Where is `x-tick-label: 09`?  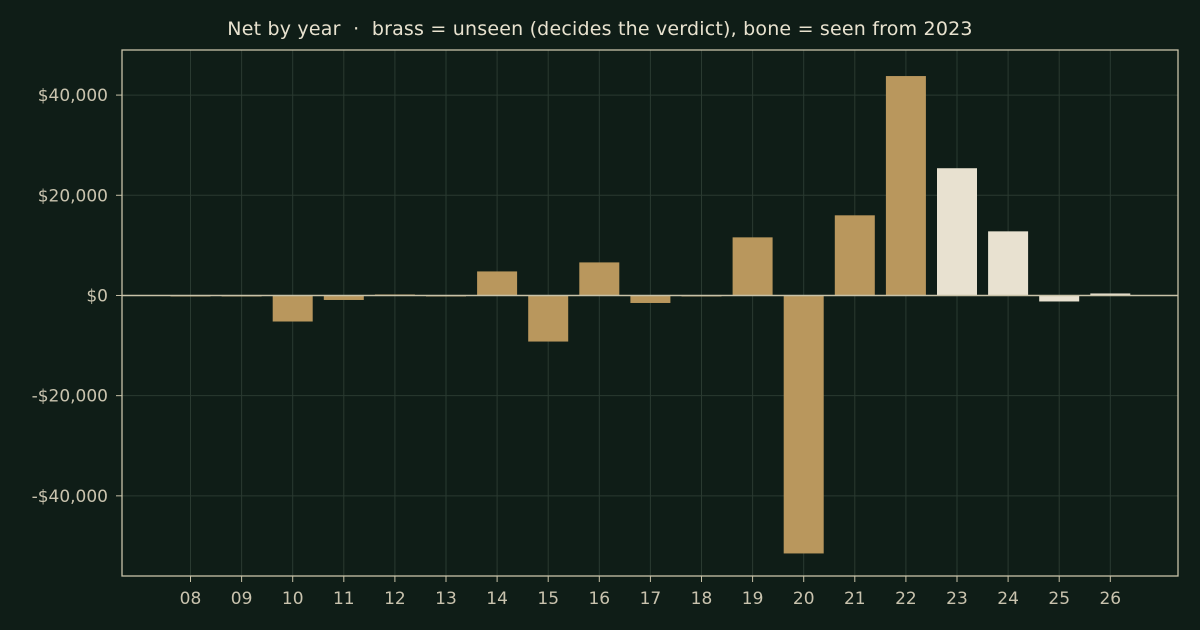
x-tick-label: 09 is located at coordinates (242, 599).